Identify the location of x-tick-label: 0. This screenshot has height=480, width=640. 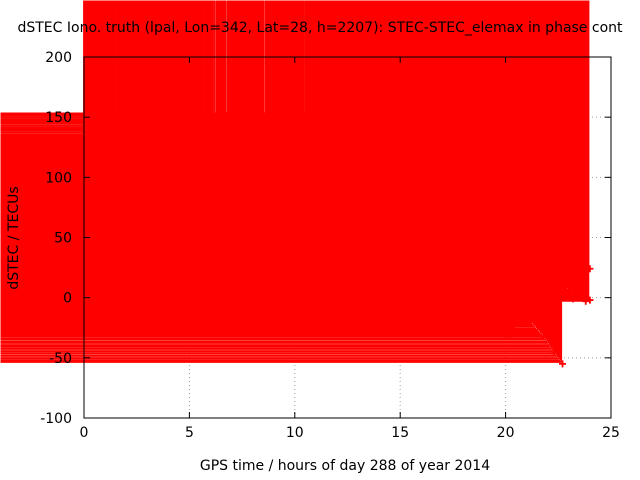
(84, 433).